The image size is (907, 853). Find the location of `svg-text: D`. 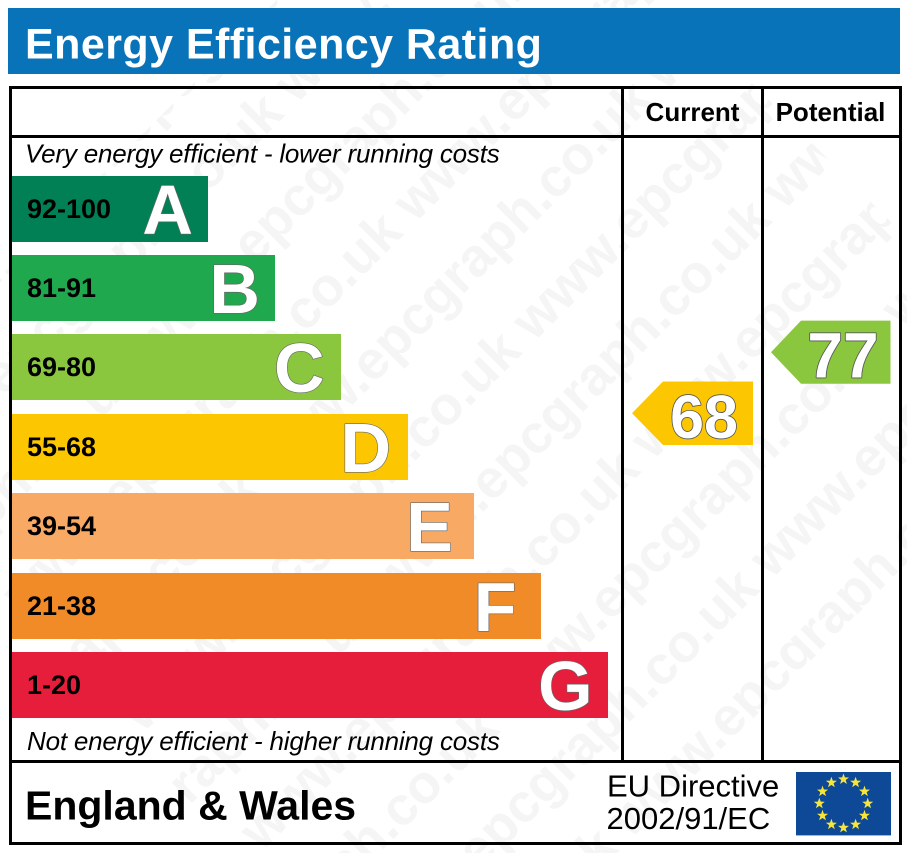

svg-text: D is located at coordinates (366, 448).